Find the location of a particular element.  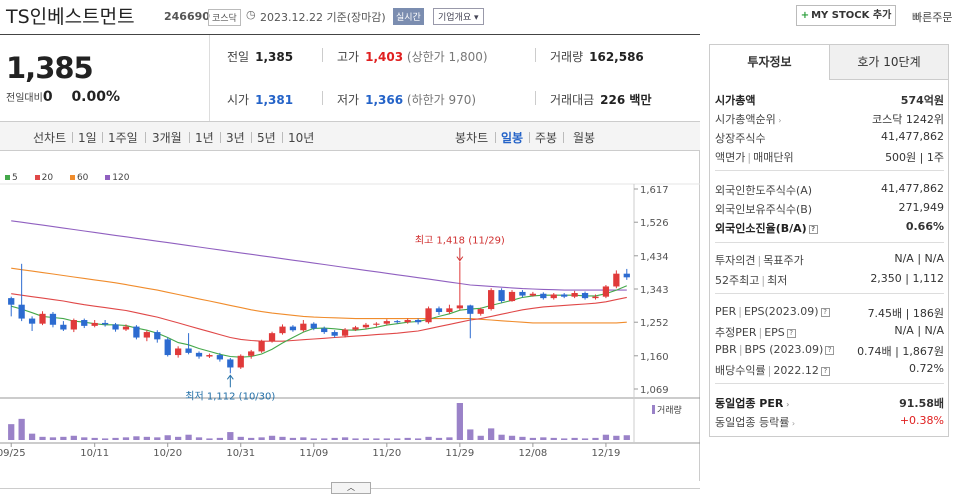

chevron-right-icon: › is located at coordinates (778, 120).